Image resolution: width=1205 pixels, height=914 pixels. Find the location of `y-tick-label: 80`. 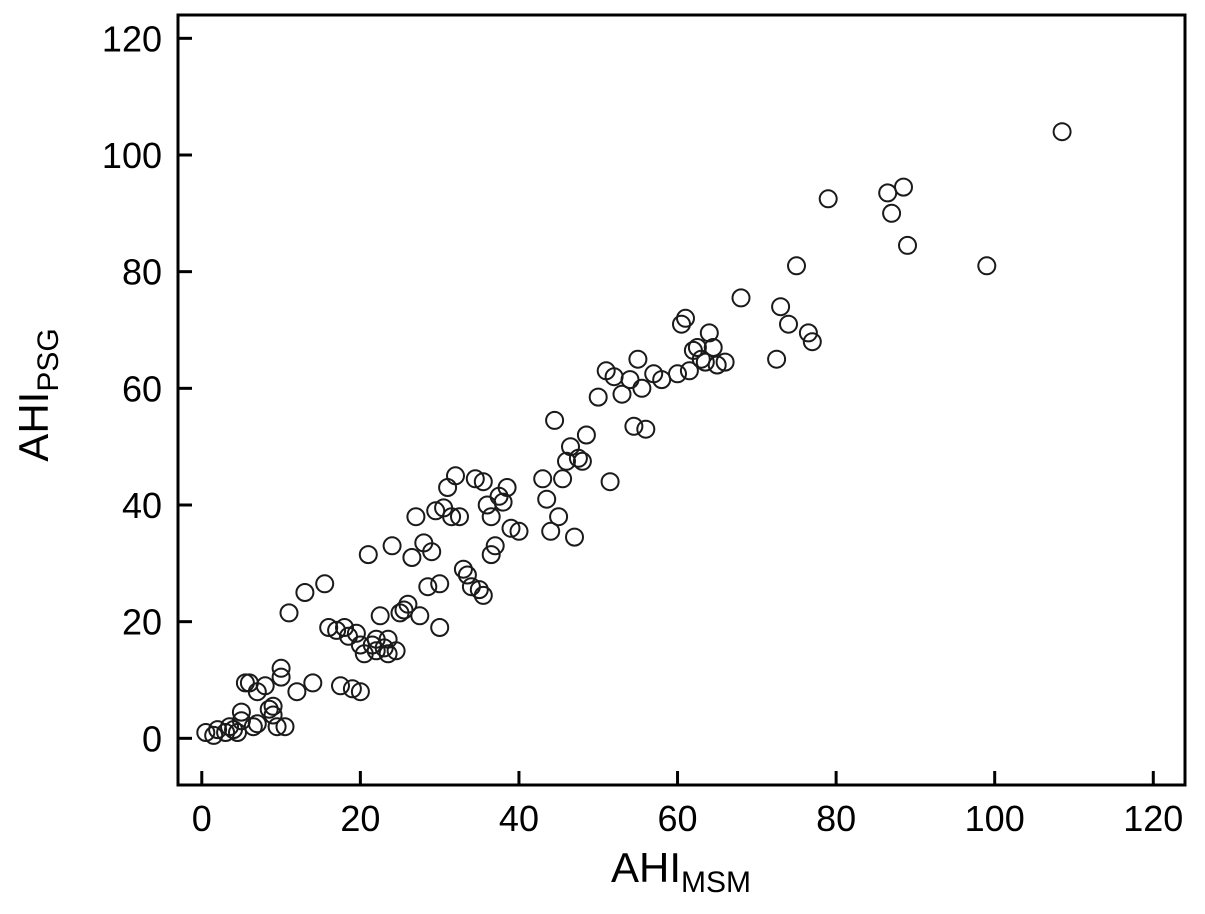

y-tick-label: 80 is located at coordinates (142, 272).